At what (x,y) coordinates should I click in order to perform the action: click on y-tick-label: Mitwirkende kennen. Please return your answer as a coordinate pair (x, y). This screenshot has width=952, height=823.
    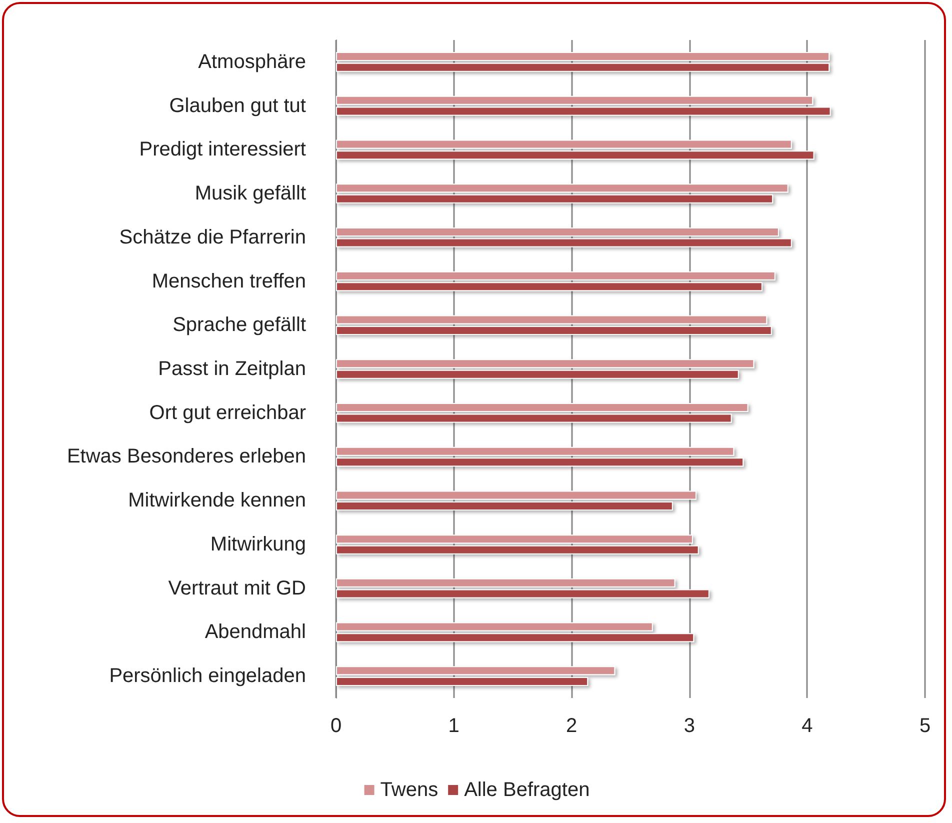
    Looking at the image, I should click on (217, 501).